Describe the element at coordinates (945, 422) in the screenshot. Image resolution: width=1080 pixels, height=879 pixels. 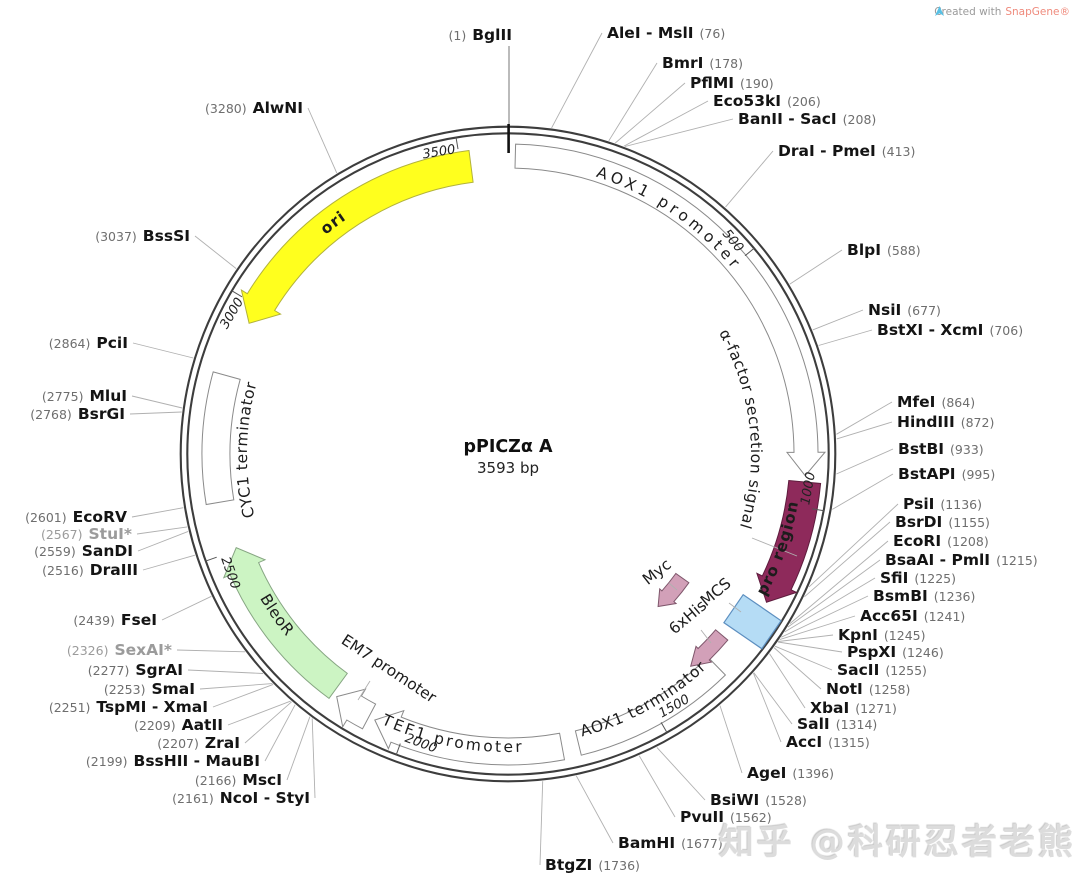
I see `site-label: HindIII (872)` at that location.